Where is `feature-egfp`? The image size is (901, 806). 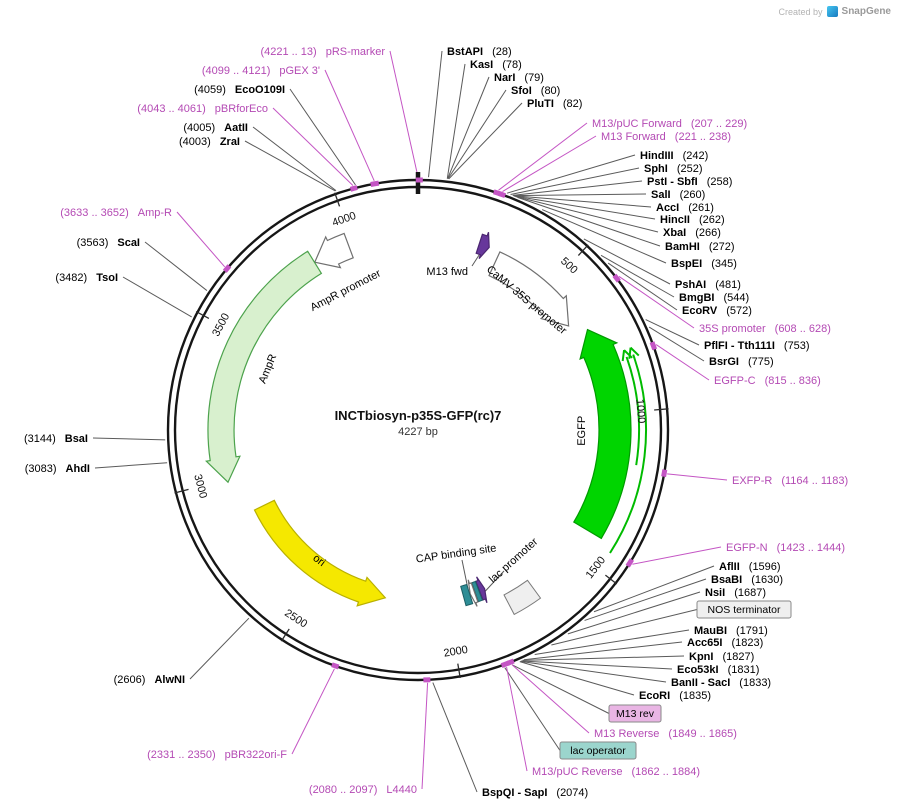 feature-egfp is located at coordinates (602, 434).